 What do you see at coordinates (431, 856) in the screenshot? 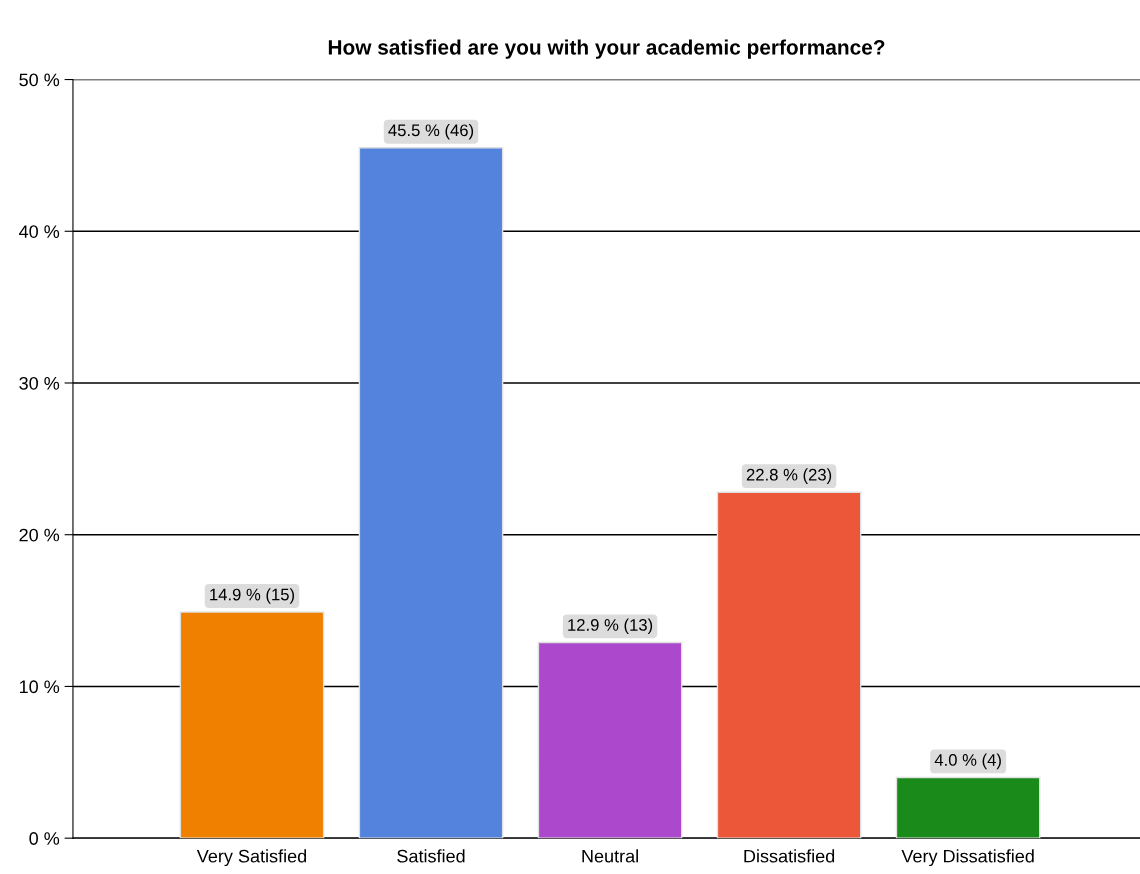
I see `x-tick-label: Satisfied` at bounding box center [431, 856].